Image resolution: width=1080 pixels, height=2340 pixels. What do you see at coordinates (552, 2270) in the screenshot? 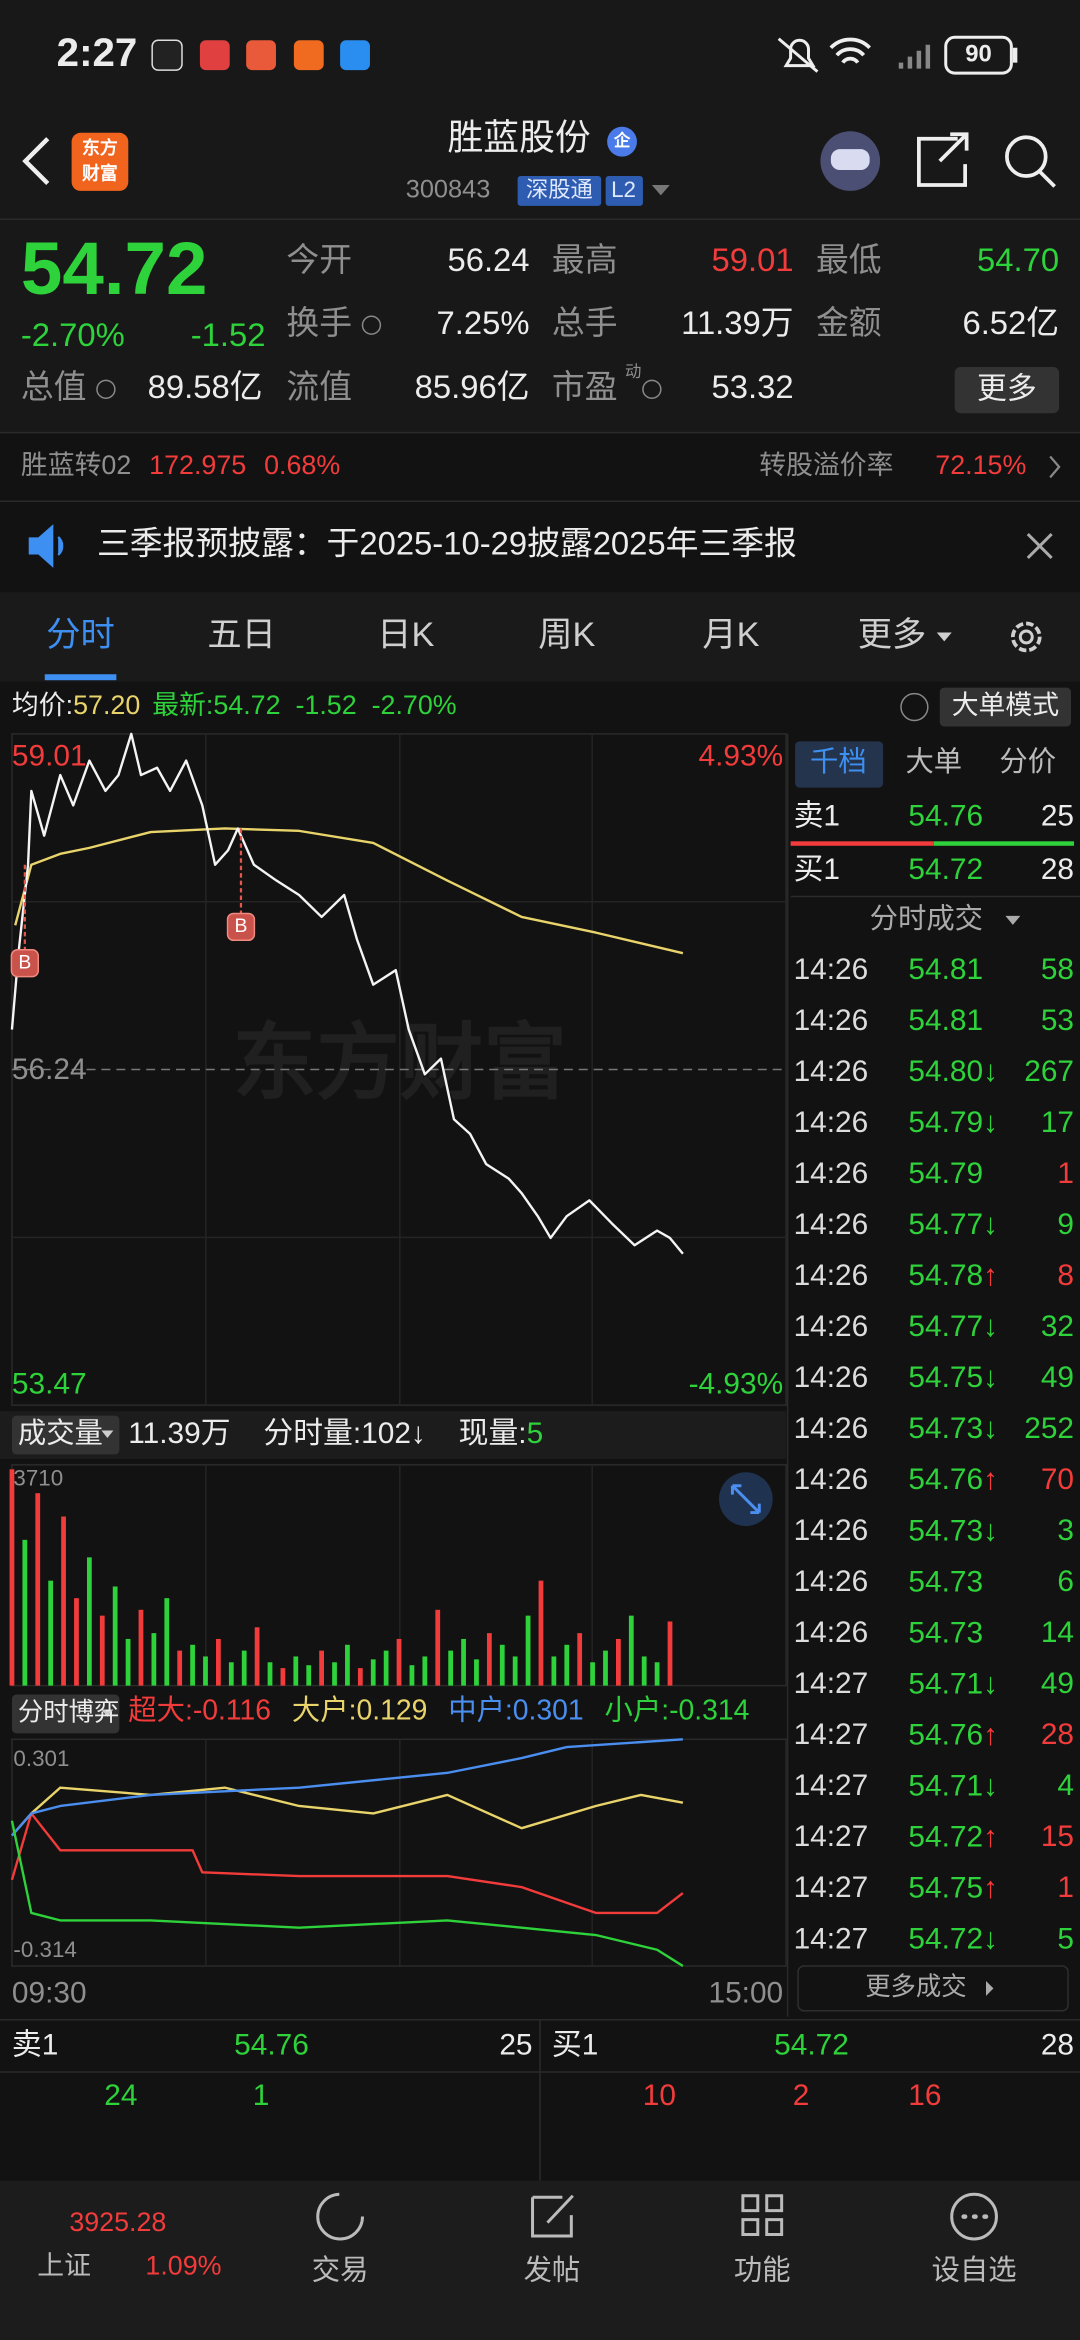
I see `nav-label: 发帖` at bounding box center [552, 2270].